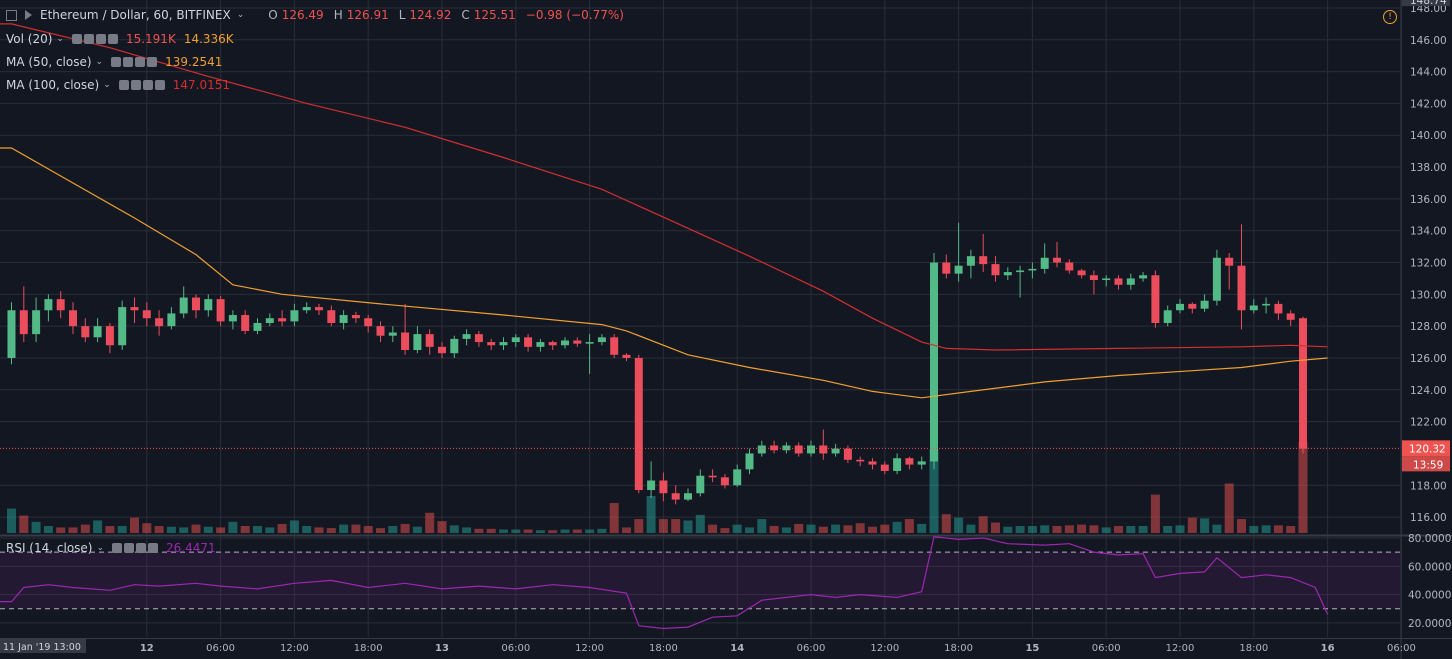 This screenshot has height=659, width=1452. What do you see at coordinates (1428, 486) in the screenshot?
I see `price-tick-label: 118.00` at bounding box center [1428, 486].